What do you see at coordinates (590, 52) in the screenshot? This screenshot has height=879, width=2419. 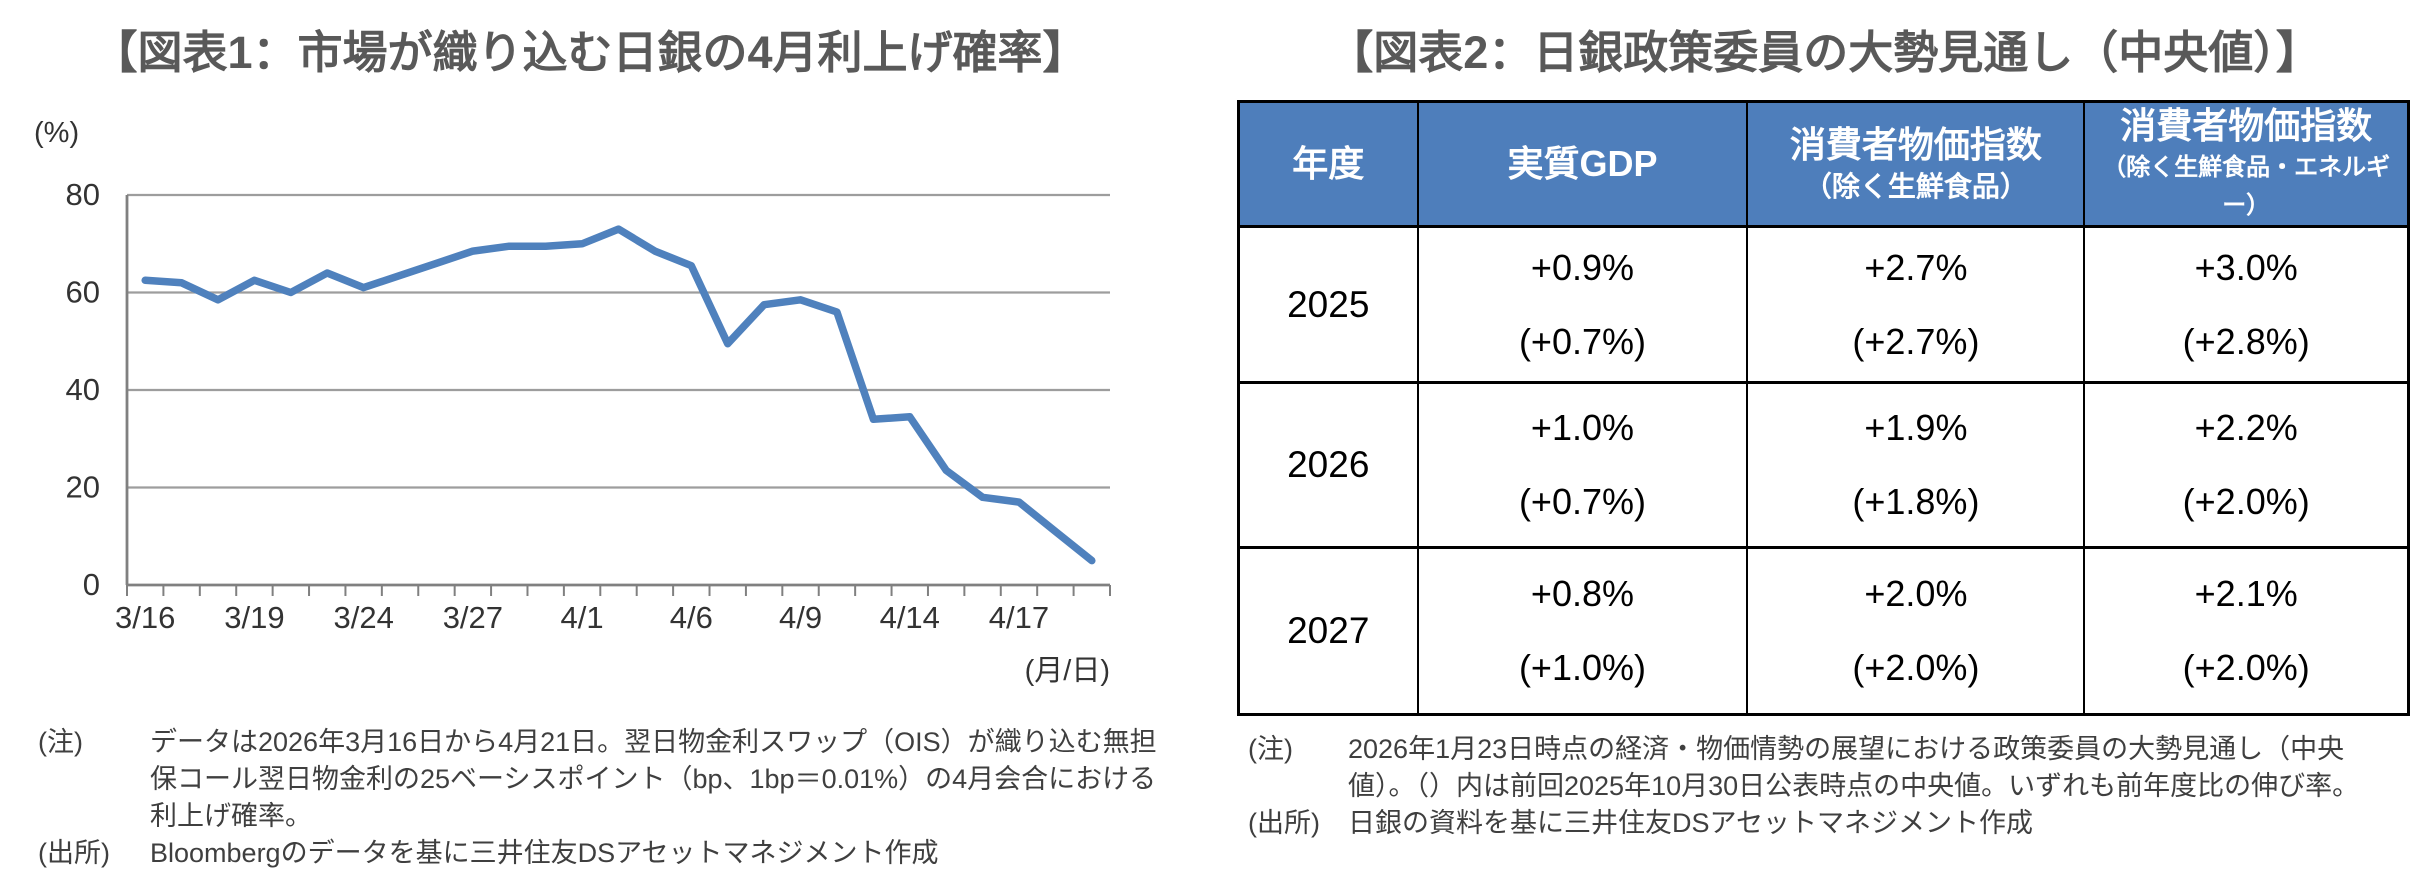 I see `figure1-title: 【図表1：市場が織り込む日銀の4月利上げ確率】` at bounding box center [590, 52].